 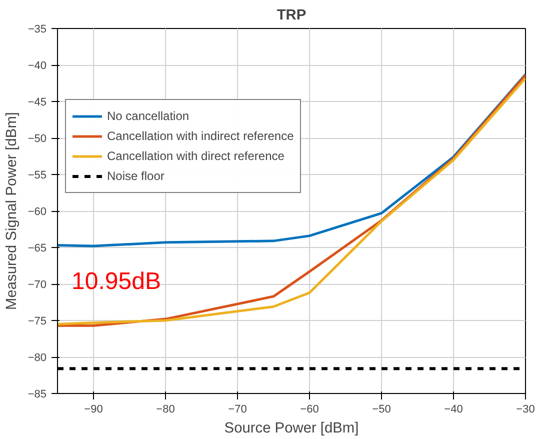 I want to click on y-tick-label: −80, so click(x=37, y=358).